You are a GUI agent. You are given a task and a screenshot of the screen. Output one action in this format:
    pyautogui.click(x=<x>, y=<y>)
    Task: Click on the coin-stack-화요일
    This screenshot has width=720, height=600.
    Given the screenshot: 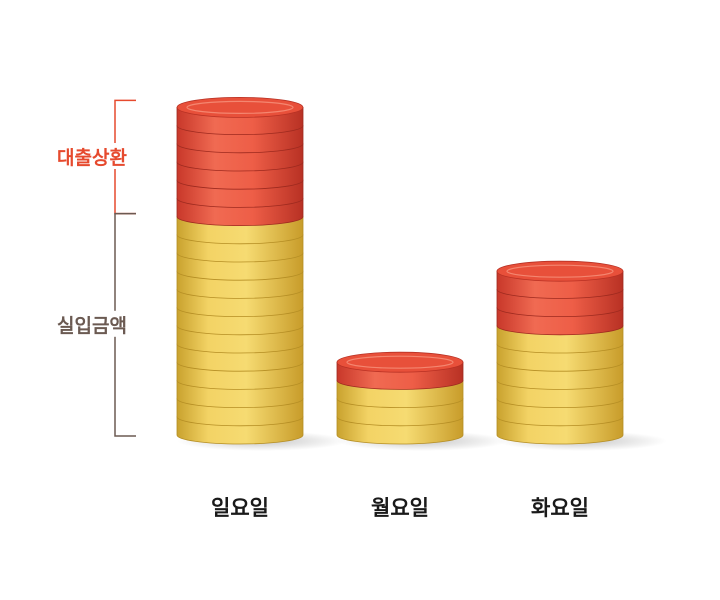 What is the action you would take?
    pyautogui.click(x=560, y=352)
    